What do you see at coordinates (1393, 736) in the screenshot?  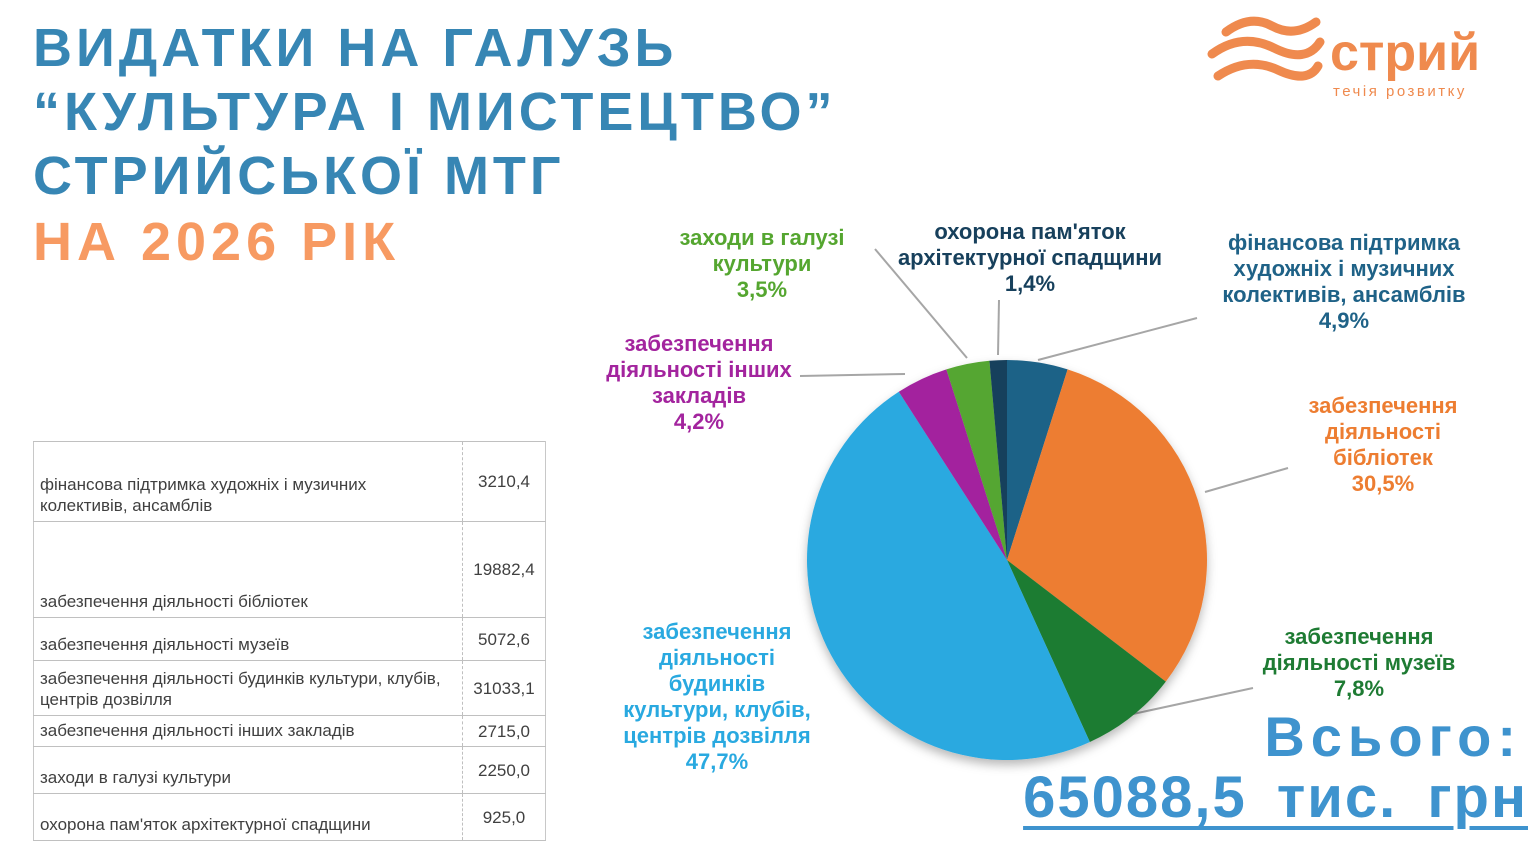 I see `total-label: Всього:` at bounding box center [1393, 736].